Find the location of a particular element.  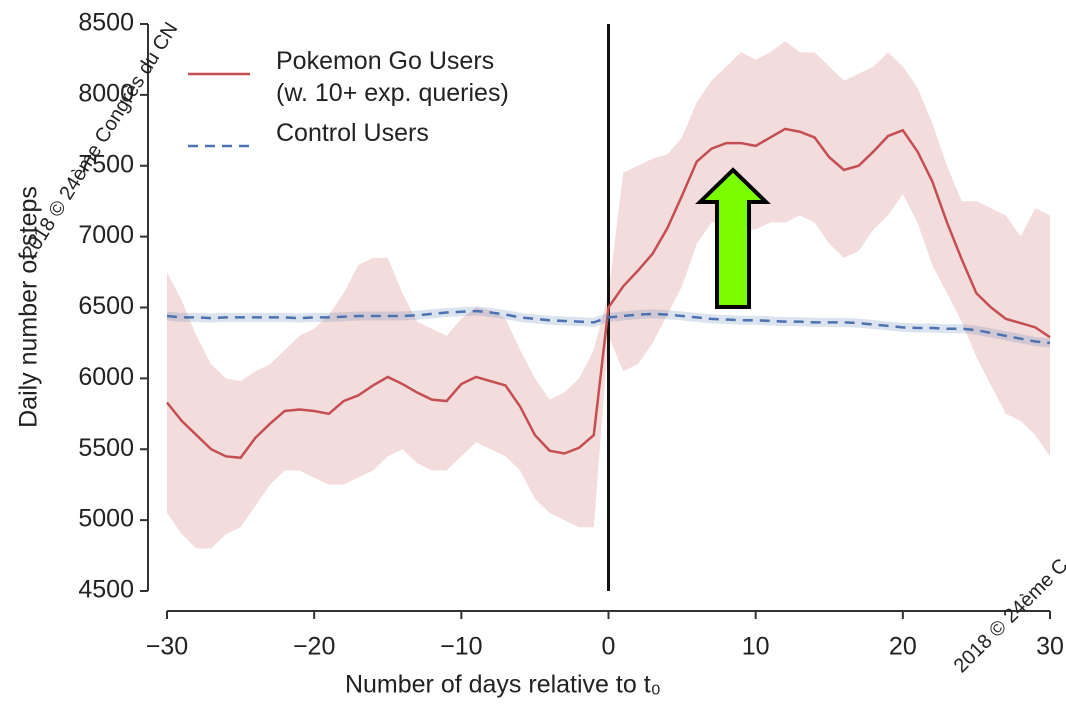

y-tick-label: 7000 is located at coordinates (106, 235).